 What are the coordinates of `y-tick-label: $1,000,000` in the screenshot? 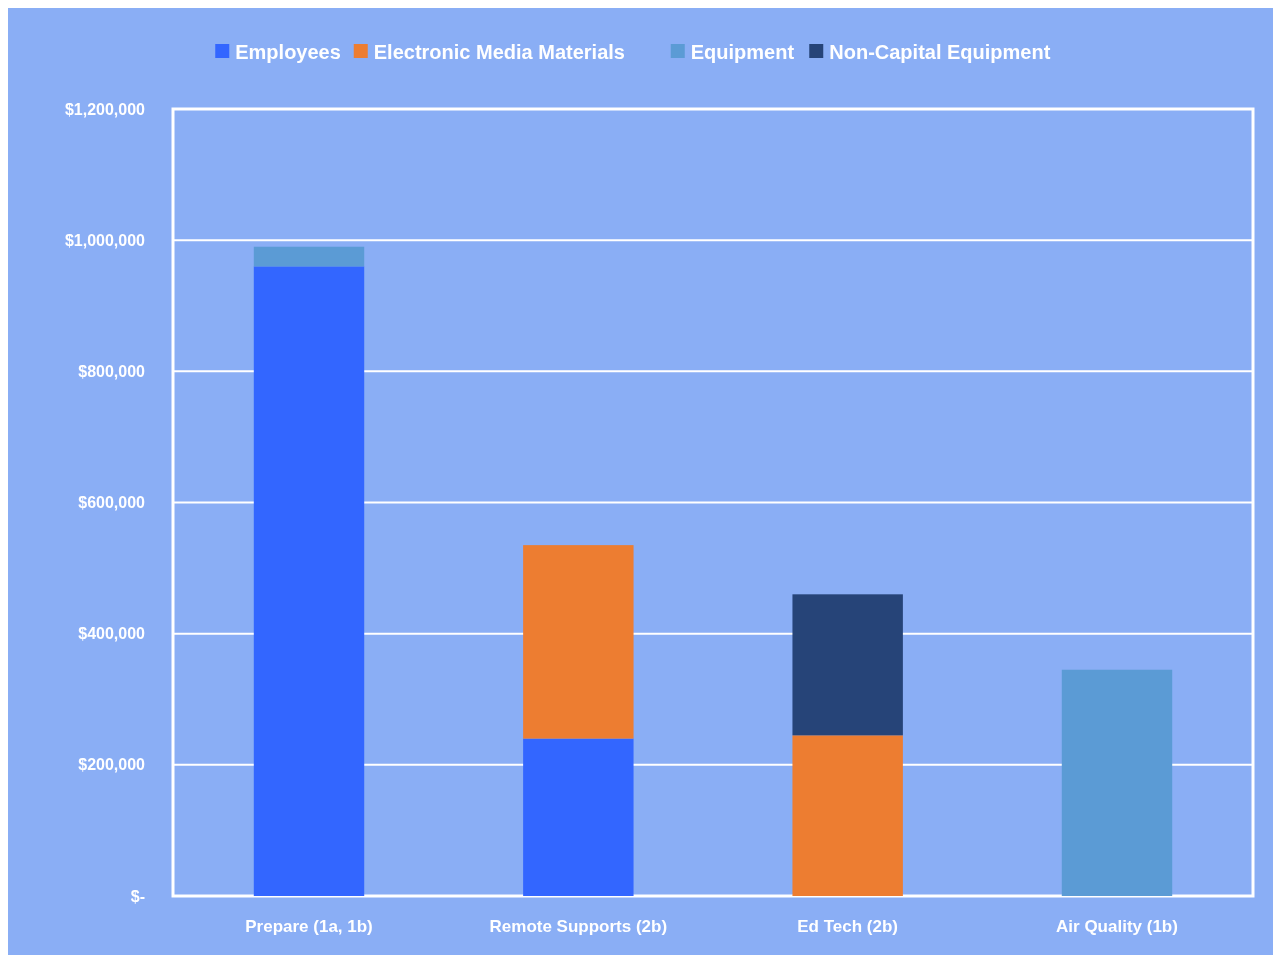 It's located at (105, 240).